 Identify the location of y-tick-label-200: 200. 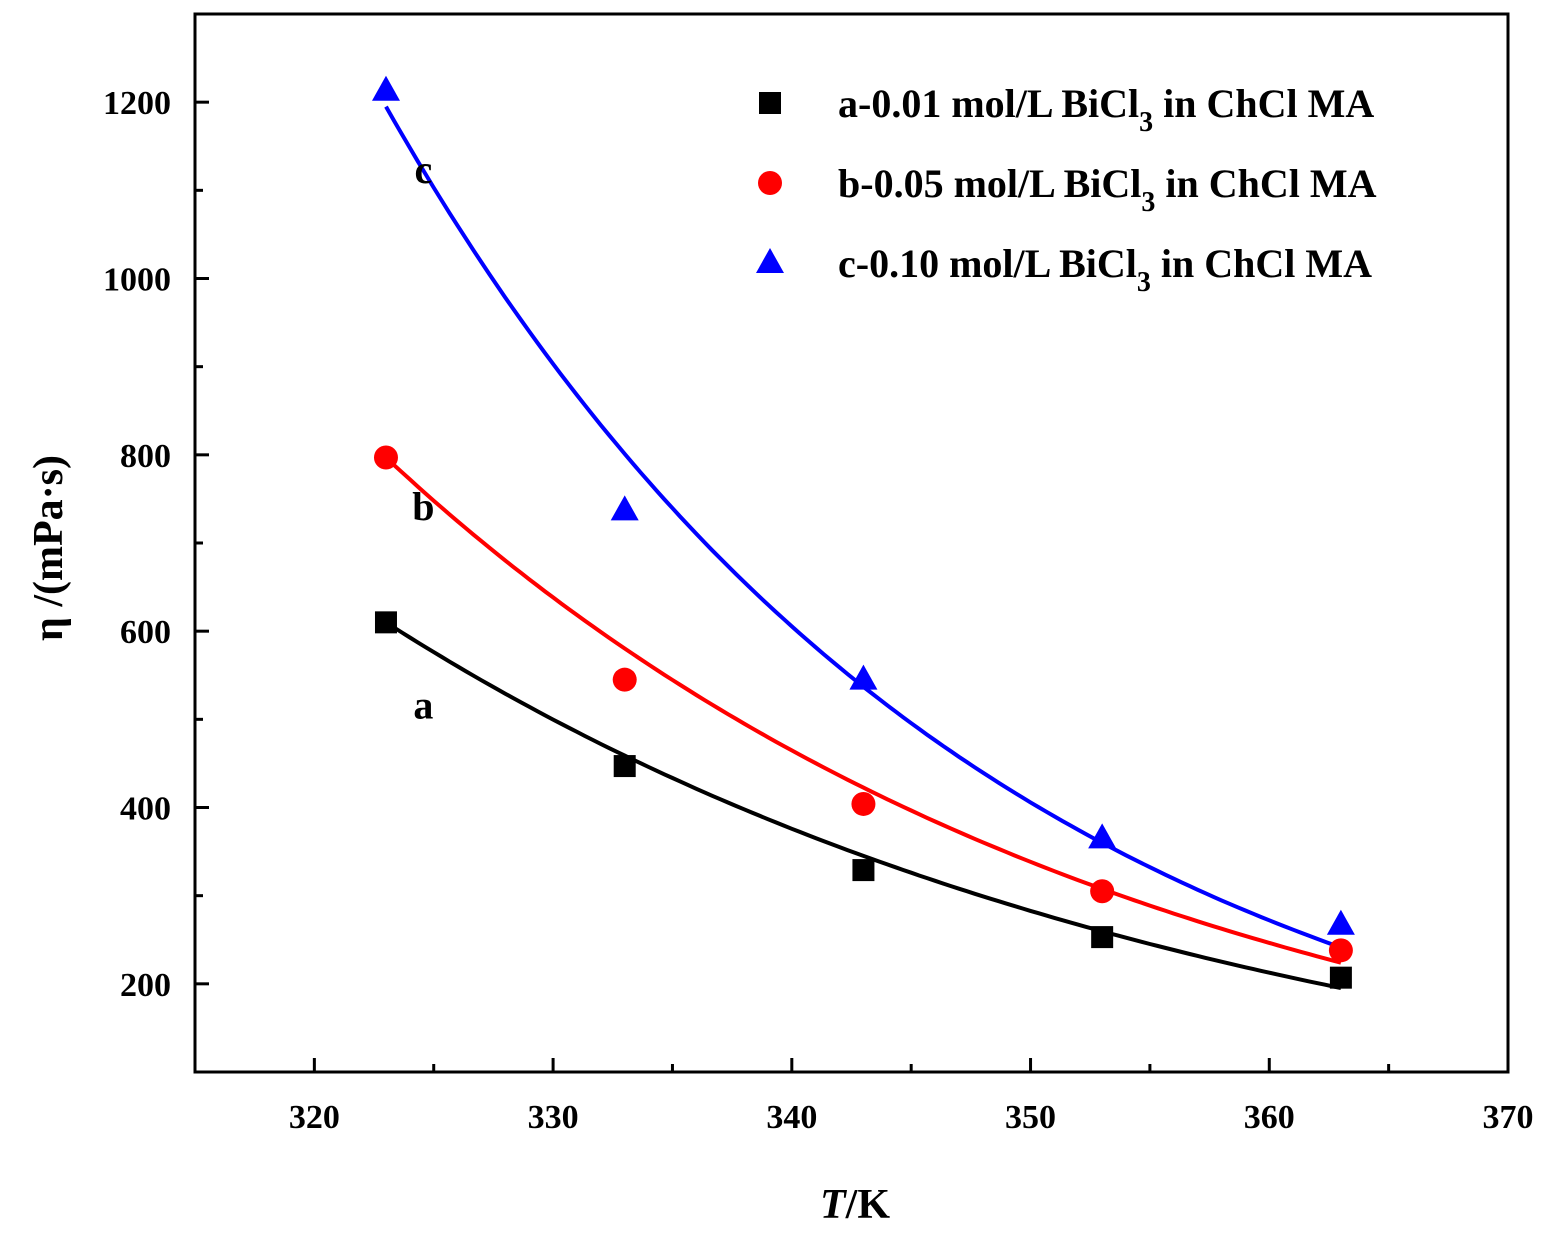
(145, 985).